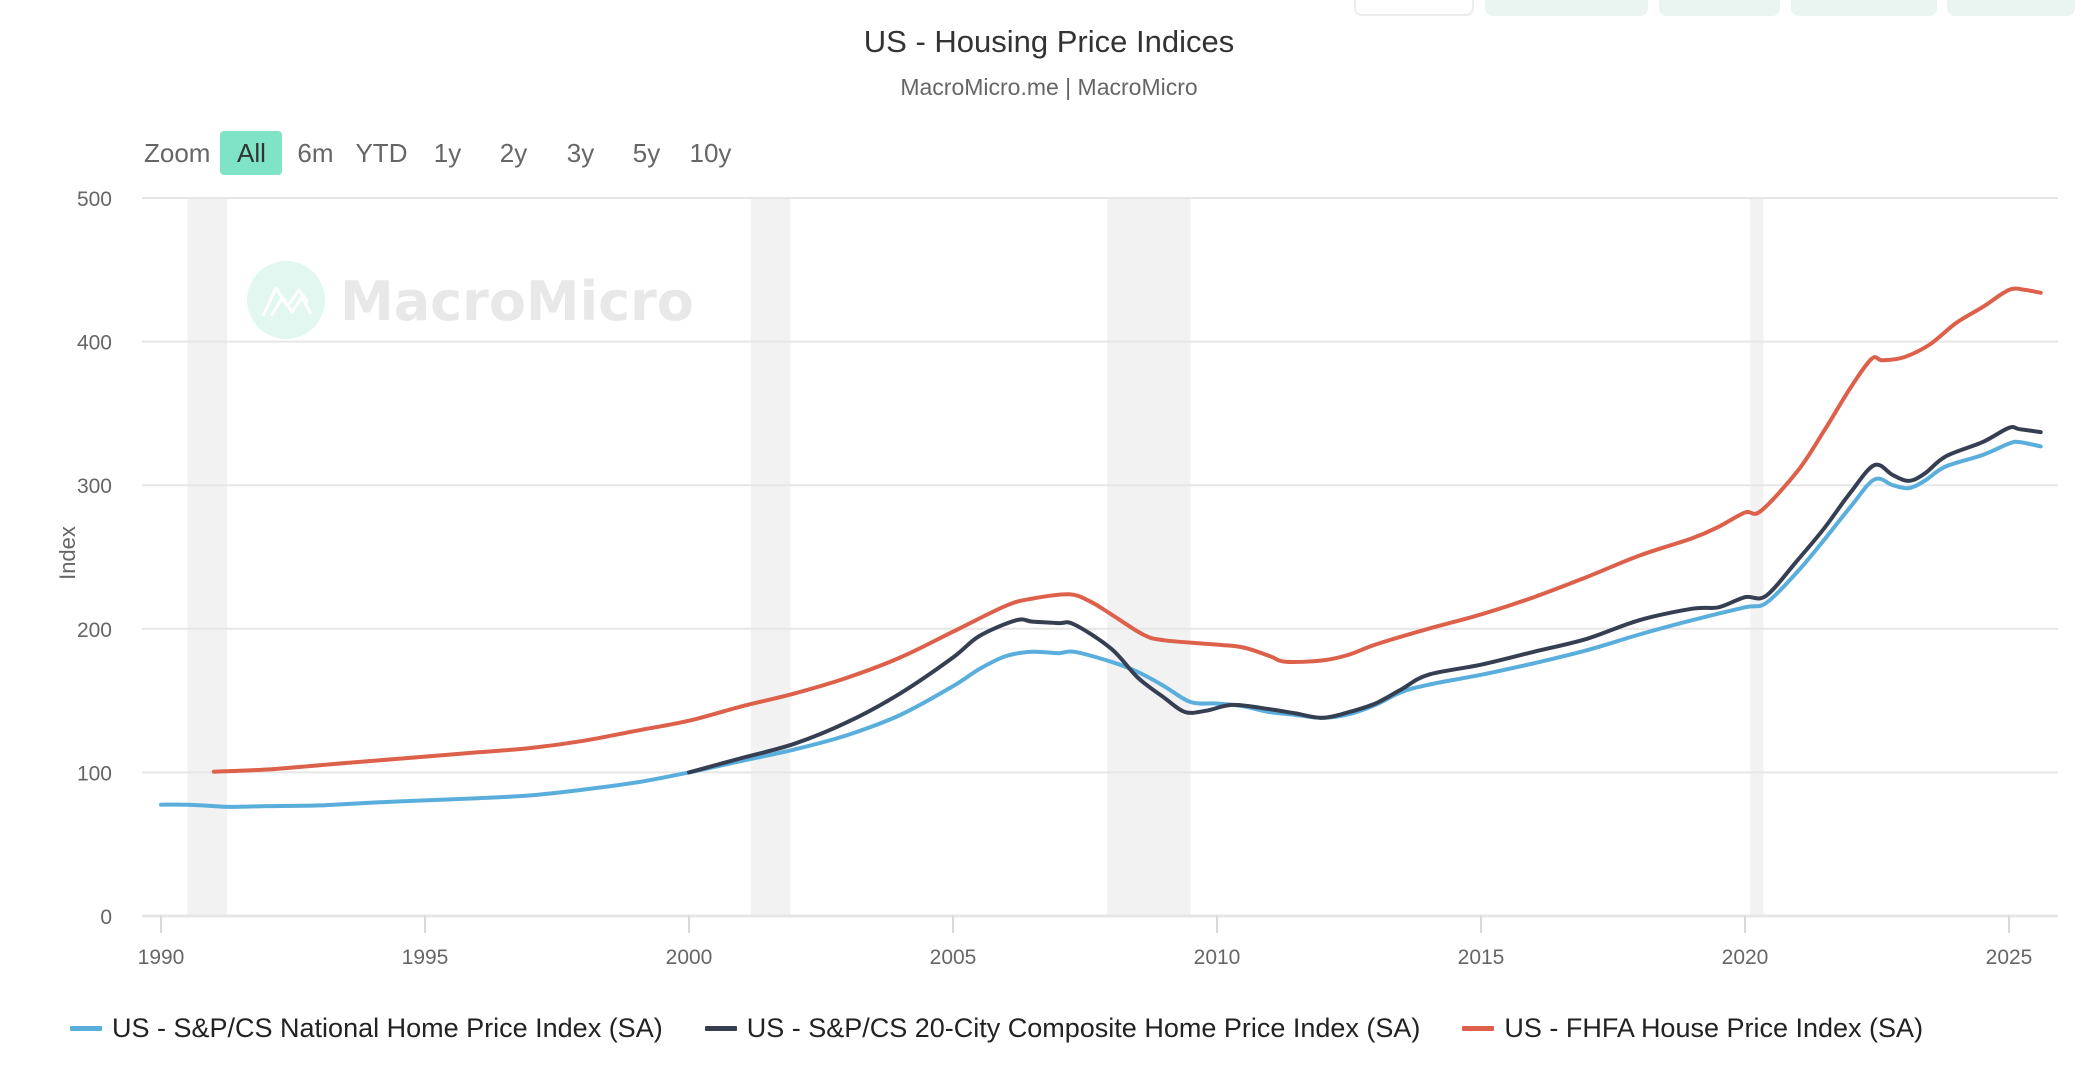 The width and height of the screenshot is (2098, 1088). I want to click on watermark: MacroMicro, so click(470, 300).